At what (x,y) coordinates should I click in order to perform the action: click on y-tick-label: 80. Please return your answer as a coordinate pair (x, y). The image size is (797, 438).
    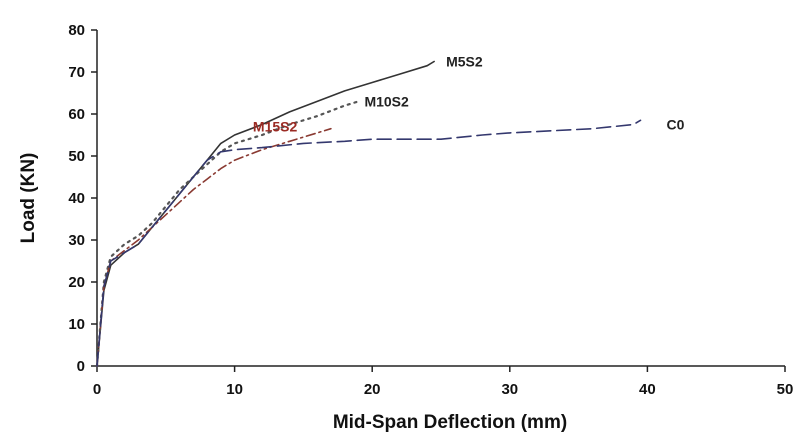
    Looking at the image, I should click on (76, 30).